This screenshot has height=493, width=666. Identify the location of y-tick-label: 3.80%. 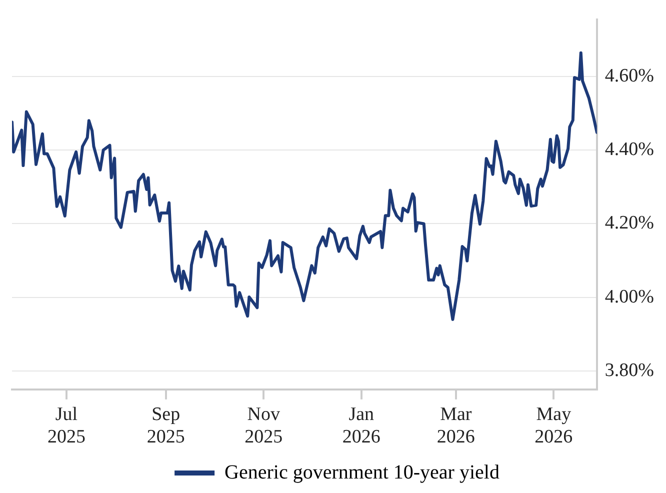
(629, 370).